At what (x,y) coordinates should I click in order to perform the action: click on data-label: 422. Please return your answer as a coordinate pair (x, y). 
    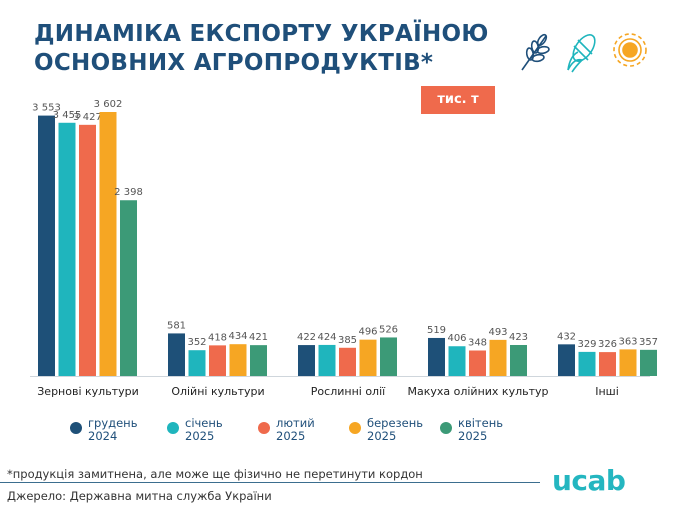
    Looking at the image, I should click on (306, 337).